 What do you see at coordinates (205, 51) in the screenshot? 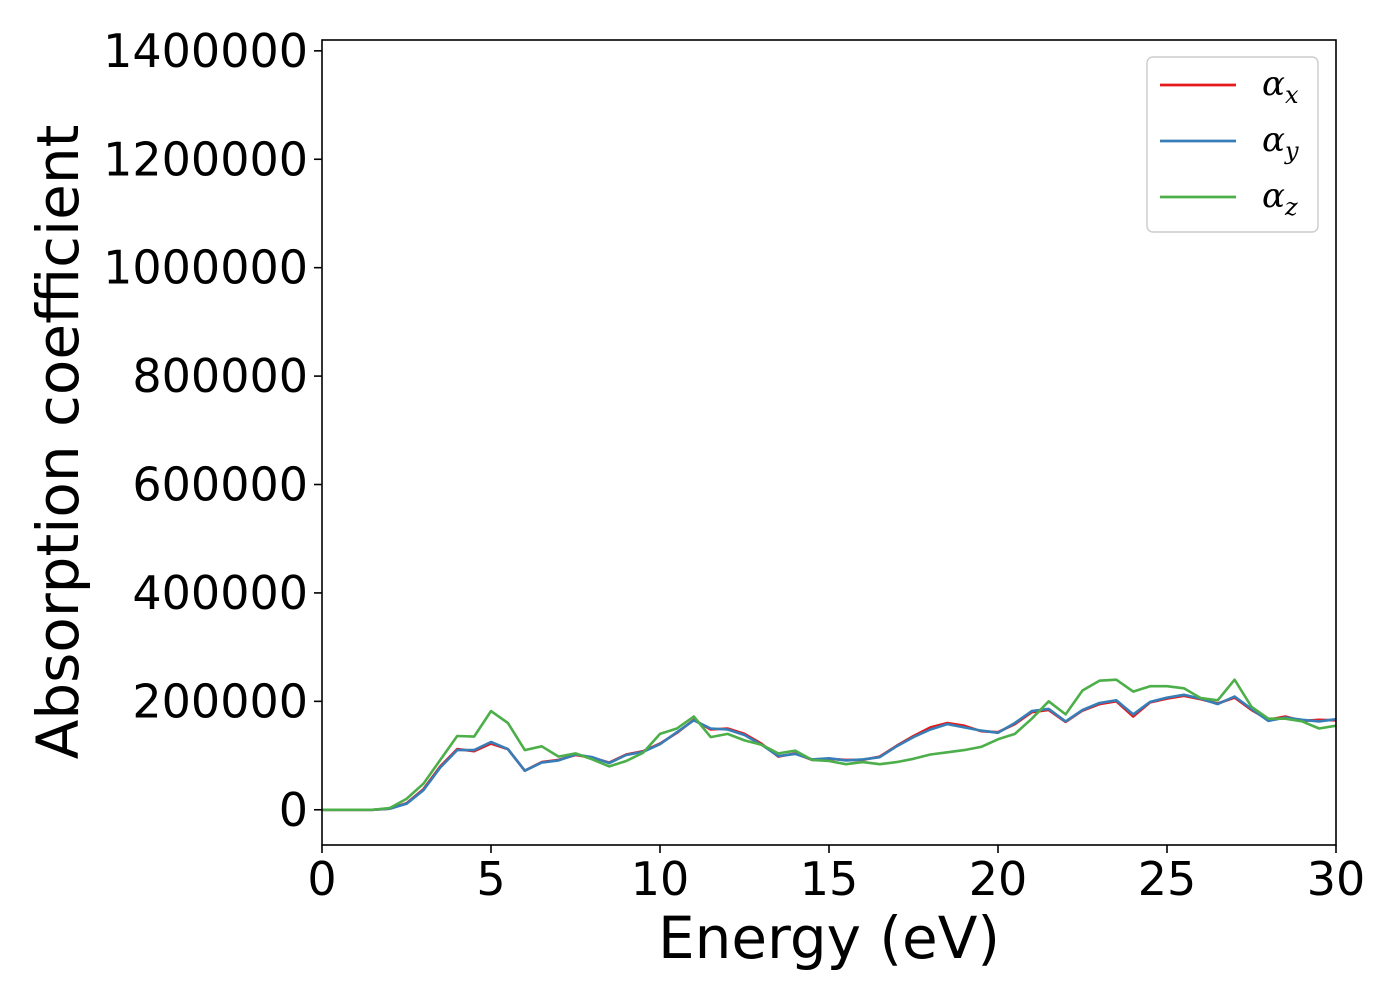
I see `y-tick-label: 1400000` at bounding box center [205, 51].